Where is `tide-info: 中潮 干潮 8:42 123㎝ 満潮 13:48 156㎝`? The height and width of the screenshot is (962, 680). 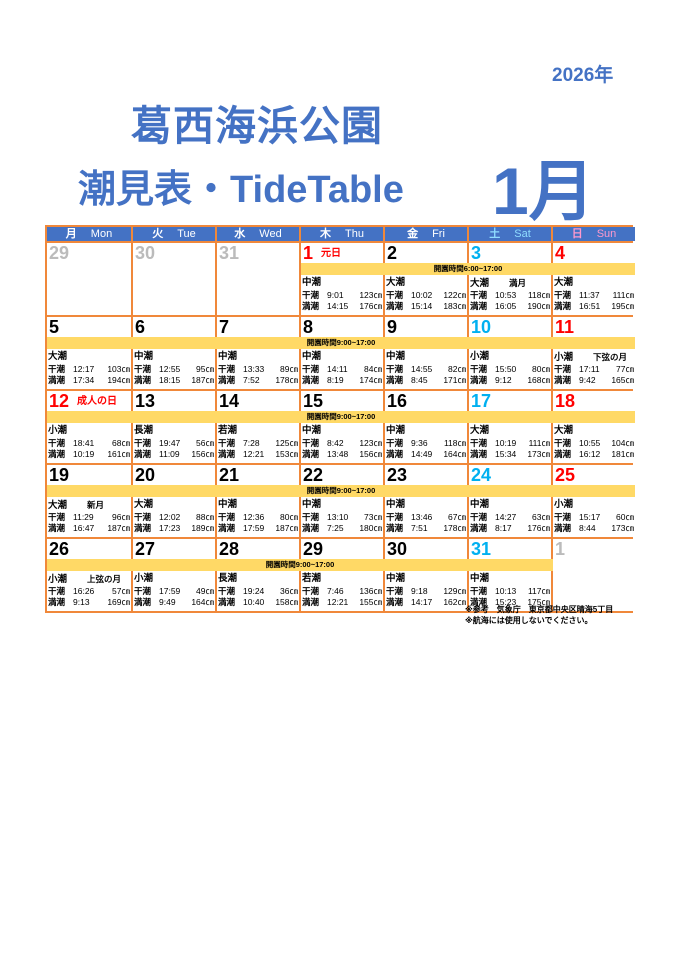 tide-info: 中潮 干潮 8:42 123㎝ 満潮 13:48 156㎝ is located at coordinates (342, 442).